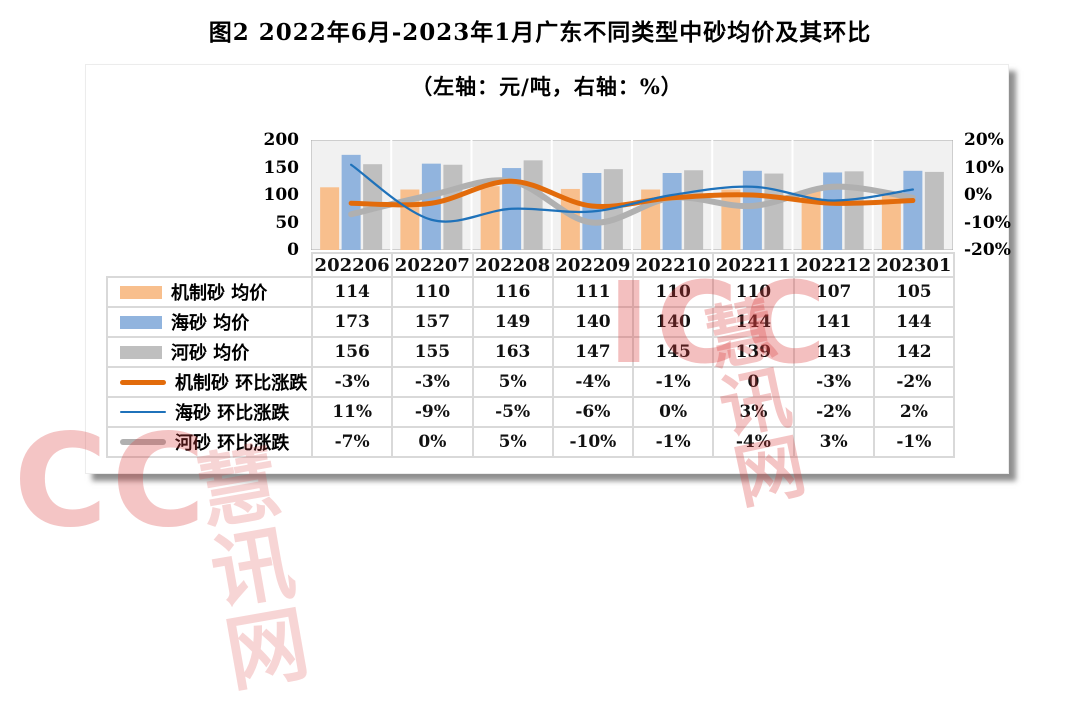  Describe the element at coordinates (984, 140) in the screenshot. I see `right-axis-tick: 20%` at that location.